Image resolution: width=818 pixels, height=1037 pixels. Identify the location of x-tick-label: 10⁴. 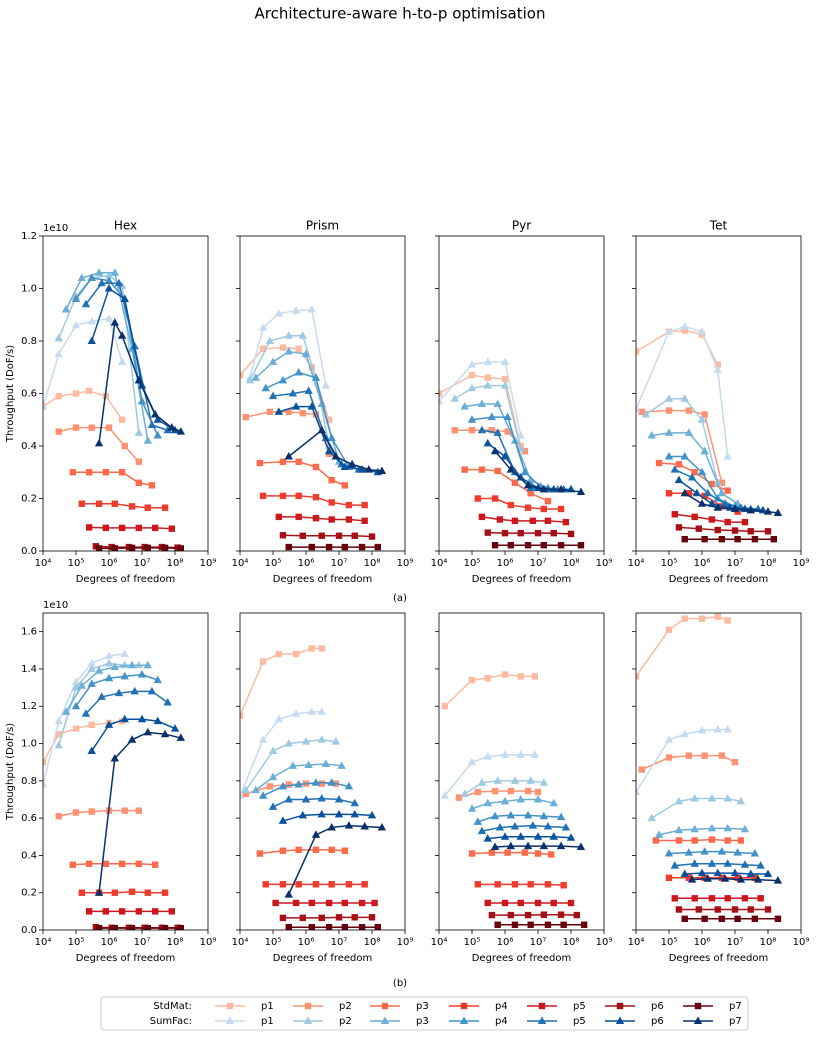
(43, 942).